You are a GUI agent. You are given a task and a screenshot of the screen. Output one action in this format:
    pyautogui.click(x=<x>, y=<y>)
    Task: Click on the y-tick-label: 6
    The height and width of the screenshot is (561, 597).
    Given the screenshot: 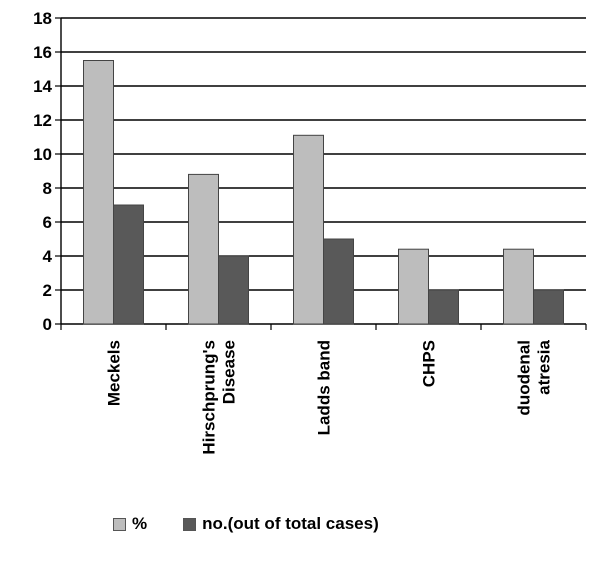 What is the action you would take?
    pyautogui.click(x=47, y=222)
    